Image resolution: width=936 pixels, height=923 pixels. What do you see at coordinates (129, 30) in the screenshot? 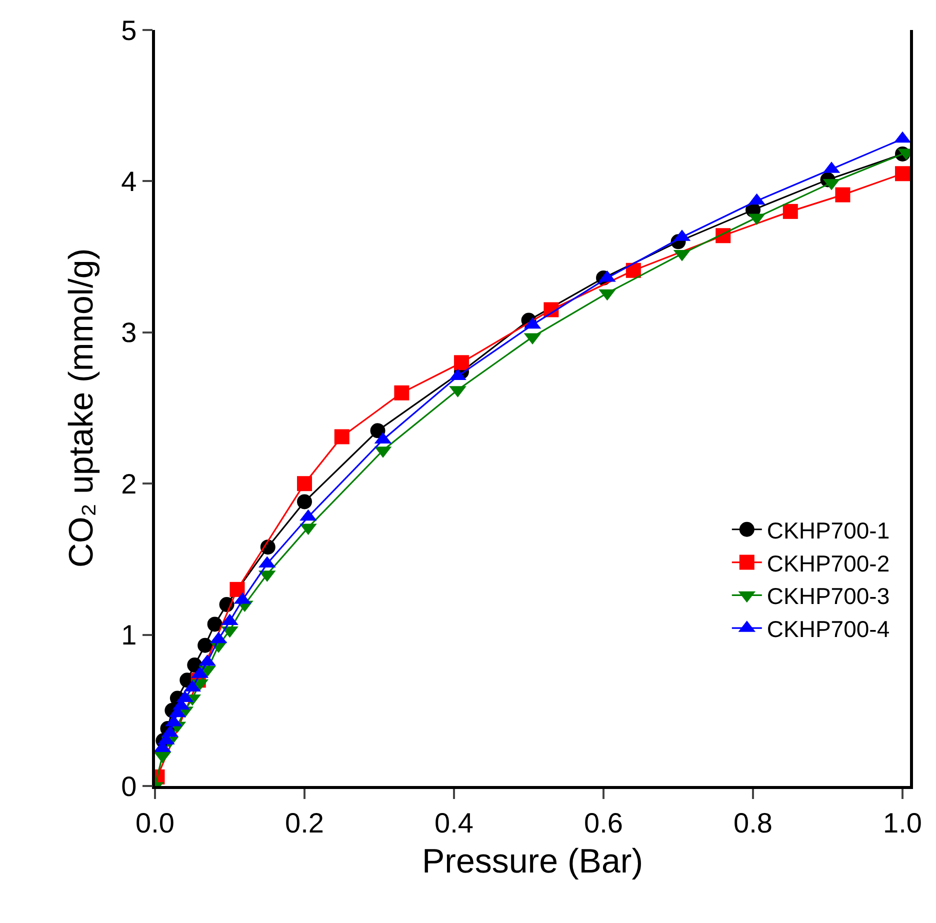
I see `y-tick-label: 5` at bounding box center [129, 30].